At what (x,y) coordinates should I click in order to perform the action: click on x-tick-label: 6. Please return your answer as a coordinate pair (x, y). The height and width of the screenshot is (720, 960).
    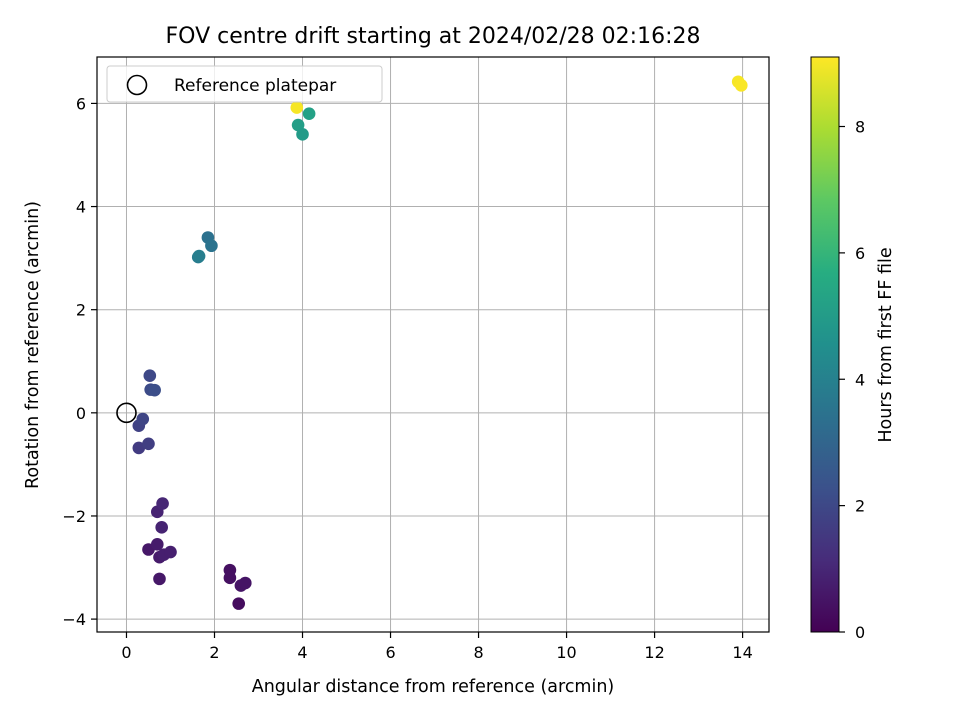
    Looking at the image, I should click on (390, 652).